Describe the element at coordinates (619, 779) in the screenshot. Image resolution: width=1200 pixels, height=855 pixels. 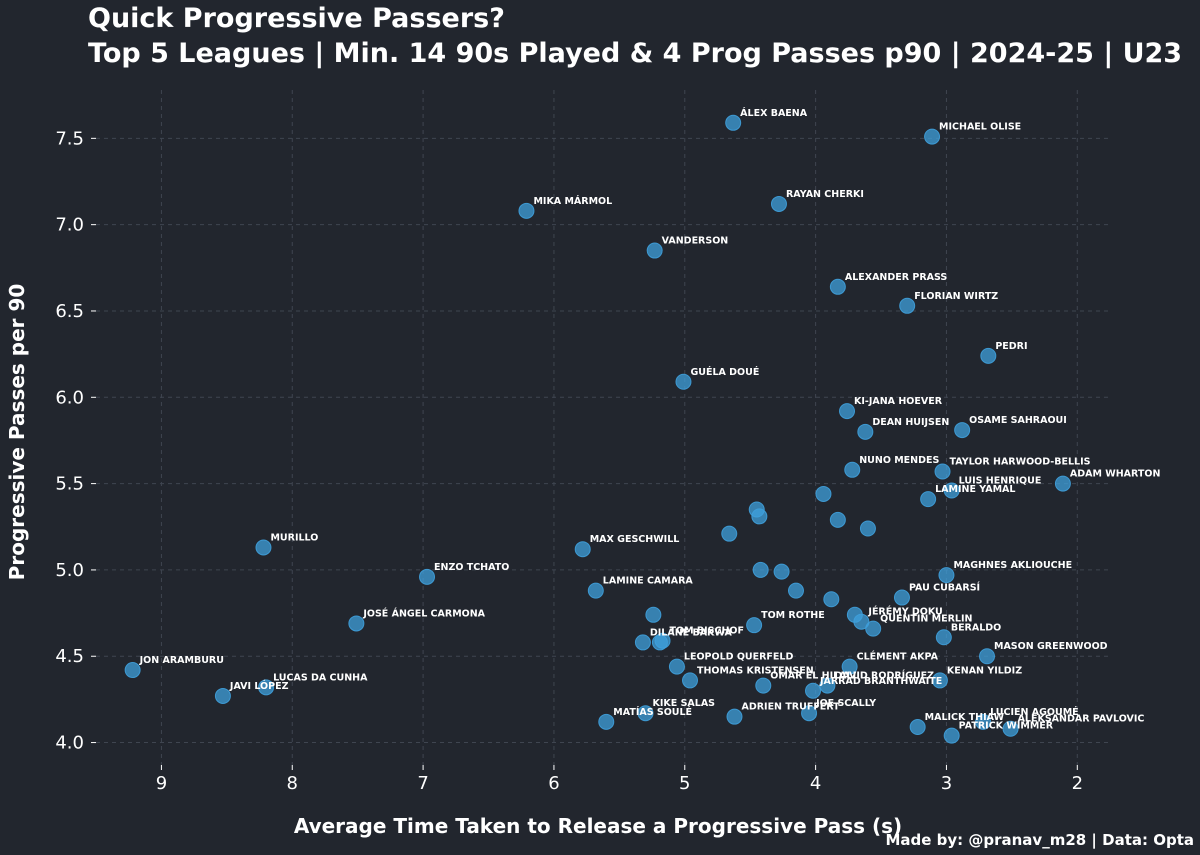
I see `x-axis-ticks: 9 8 7 6 5 4 3 2` at that location.